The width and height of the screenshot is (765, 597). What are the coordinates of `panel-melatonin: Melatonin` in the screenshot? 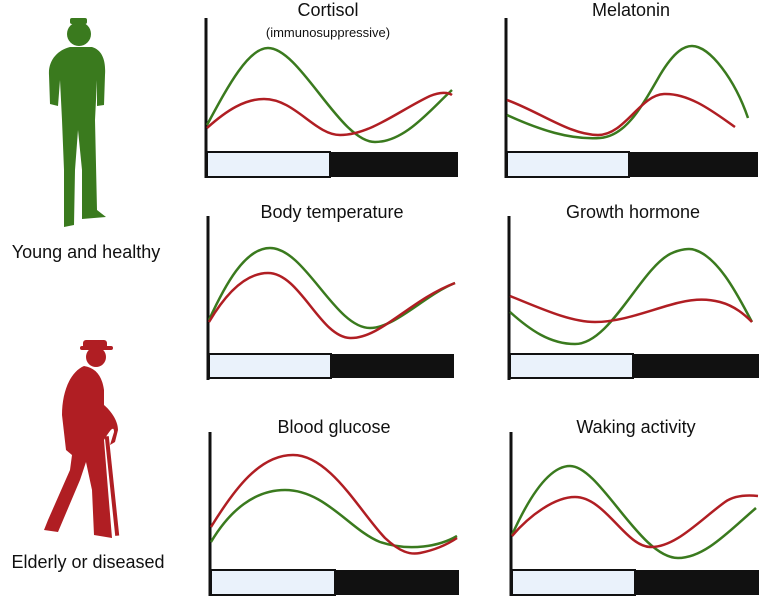 It's located at (631, 89).